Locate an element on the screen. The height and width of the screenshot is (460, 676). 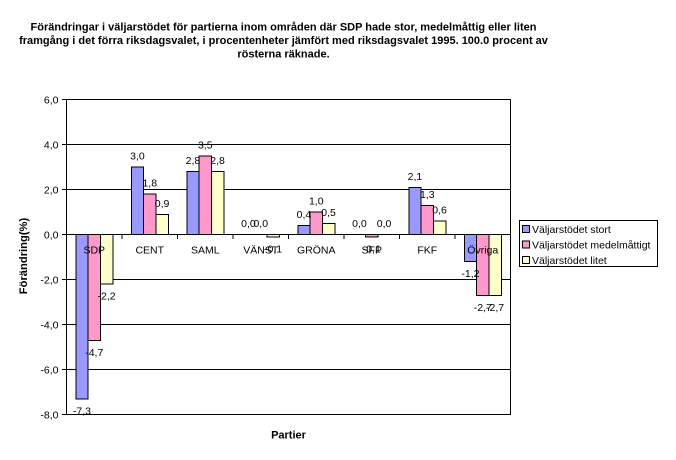
svg-text: Övriga is located at coordinates (482, 251).